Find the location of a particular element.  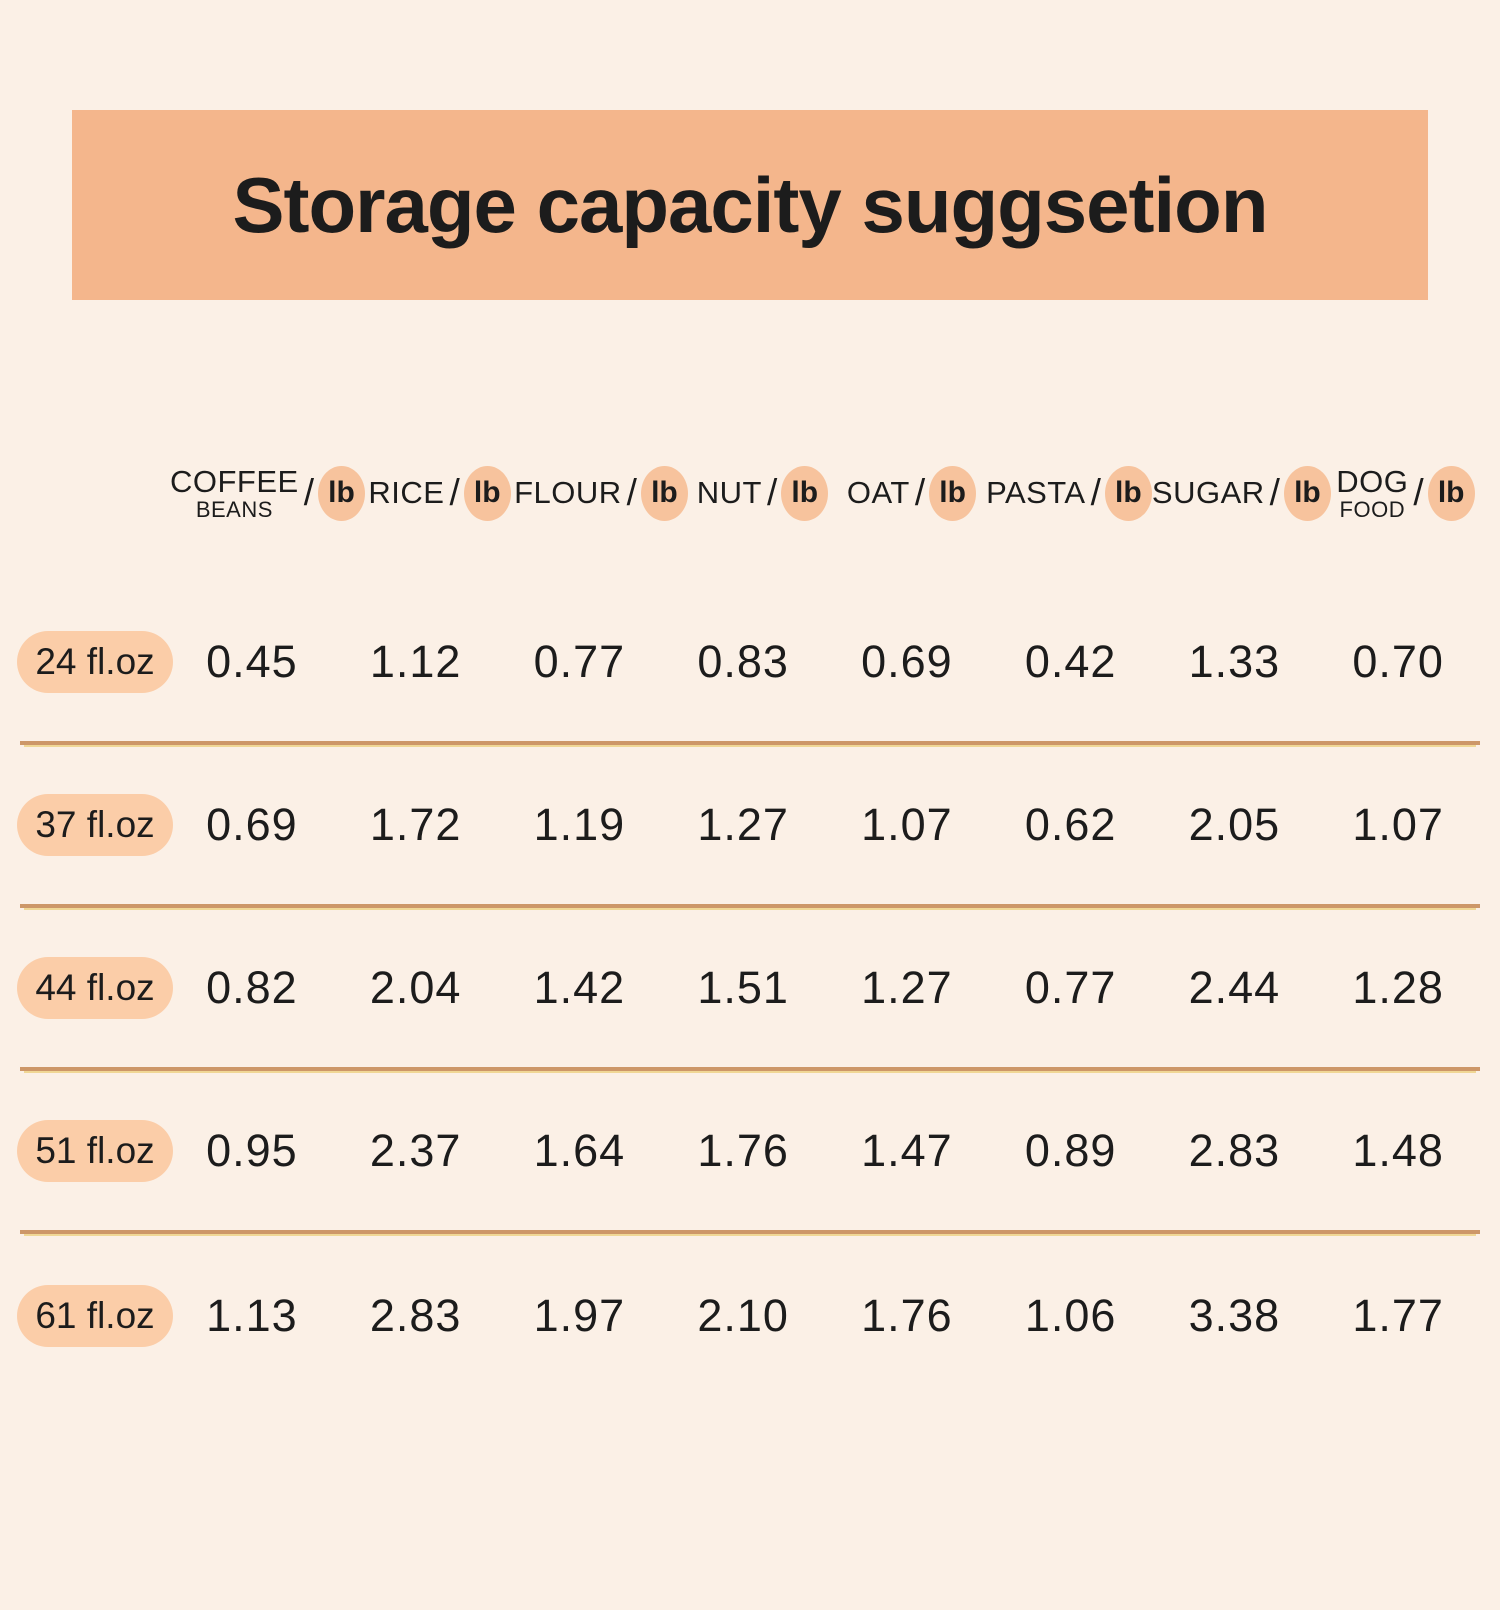

row-size-pill: 44 fl.oz is located at coordinates (95, 987).